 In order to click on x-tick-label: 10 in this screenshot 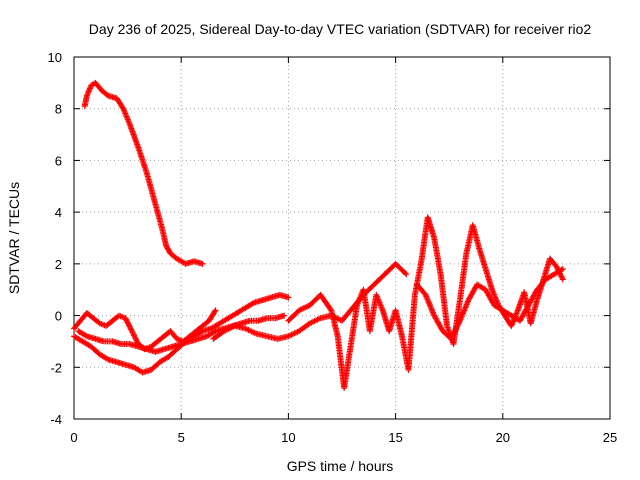, I will do `click(288, 437)`.